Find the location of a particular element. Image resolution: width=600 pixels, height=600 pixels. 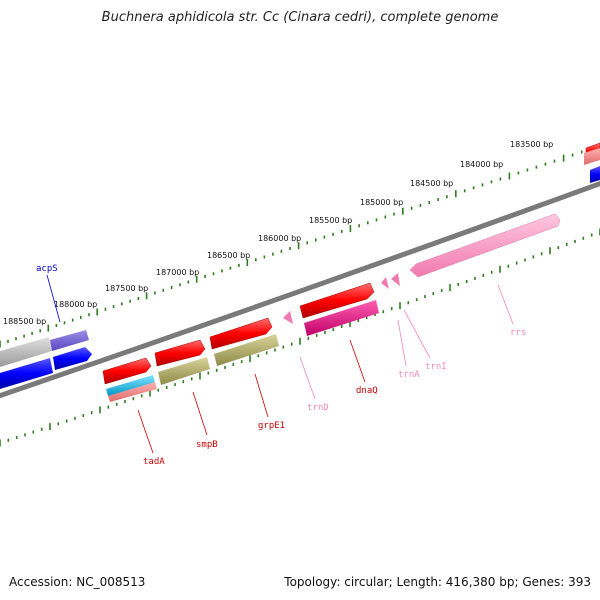

gene-arrow-trni is located at coordinates (395, 279).